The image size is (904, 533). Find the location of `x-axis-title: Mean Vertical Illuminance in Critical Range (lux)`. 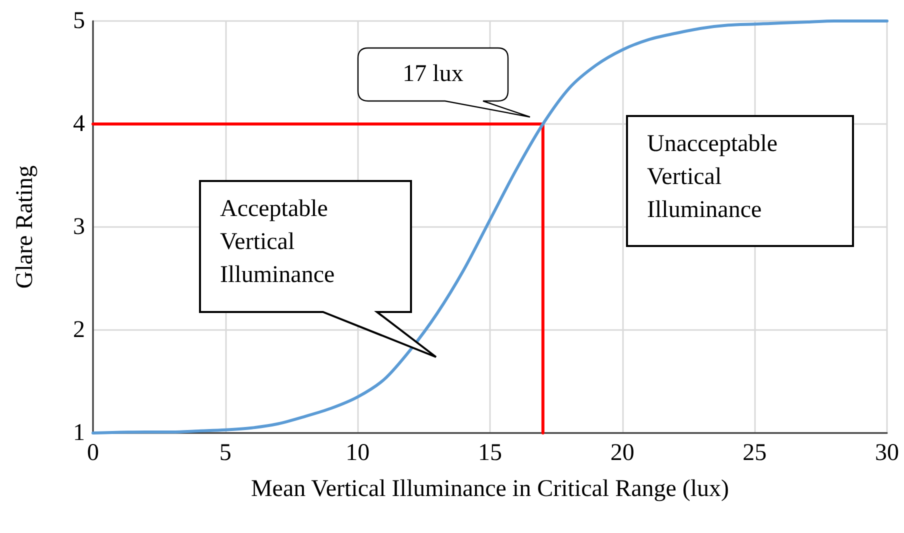

x-axis-title: Mean Vertical Illuminance in Critical Range (lux) is located at coordinates (490, 489).